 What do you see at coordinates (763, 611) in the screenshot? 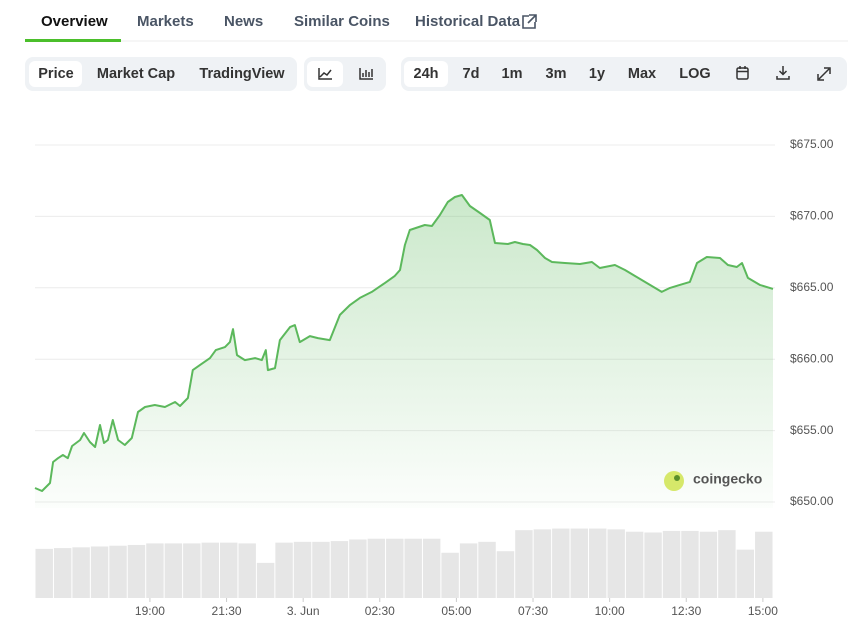
I see `x-tick-label: 15:00` at bounding box center [763, 611].